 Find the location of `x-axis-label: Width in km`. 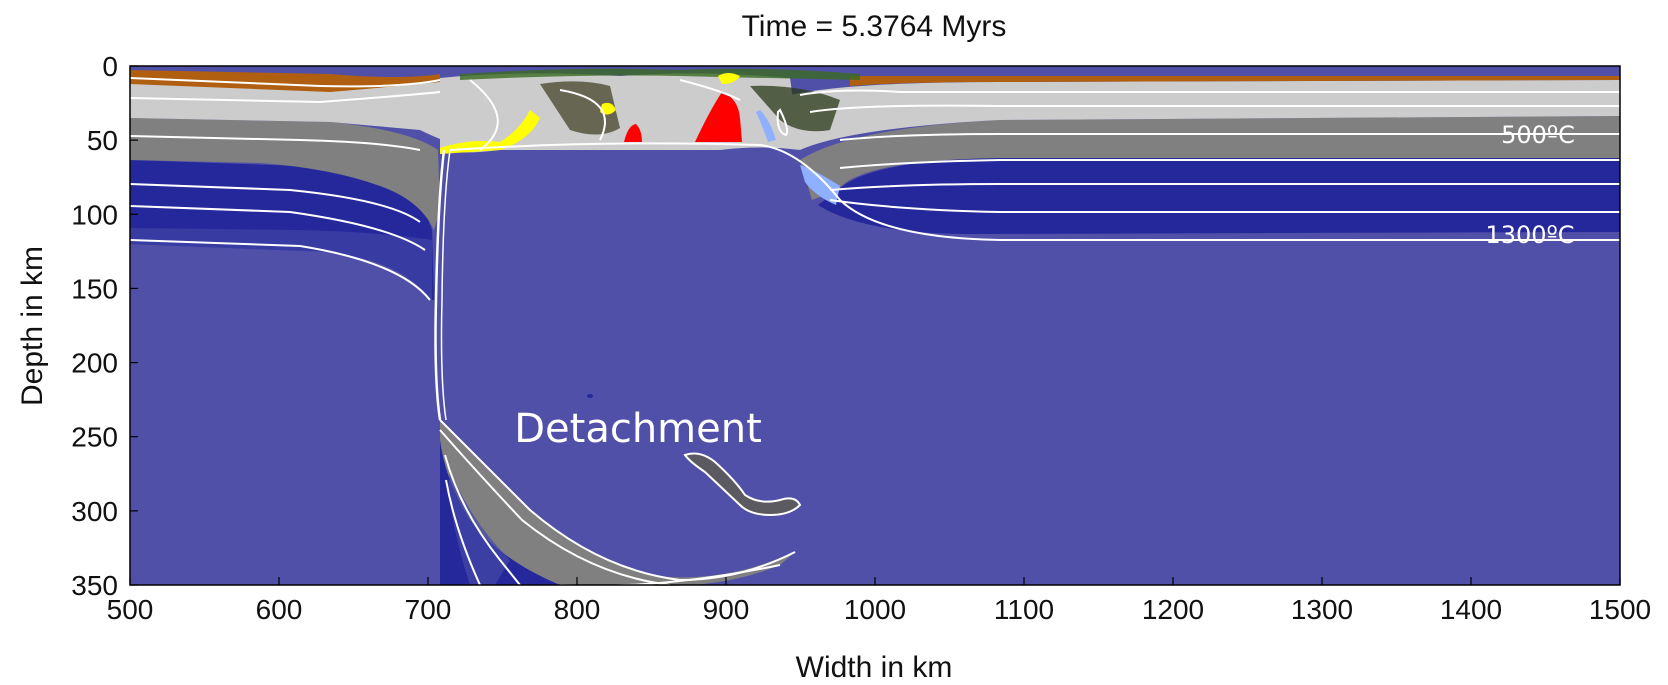

x-axis-label: Width in km is located at coordinates (874, 667).